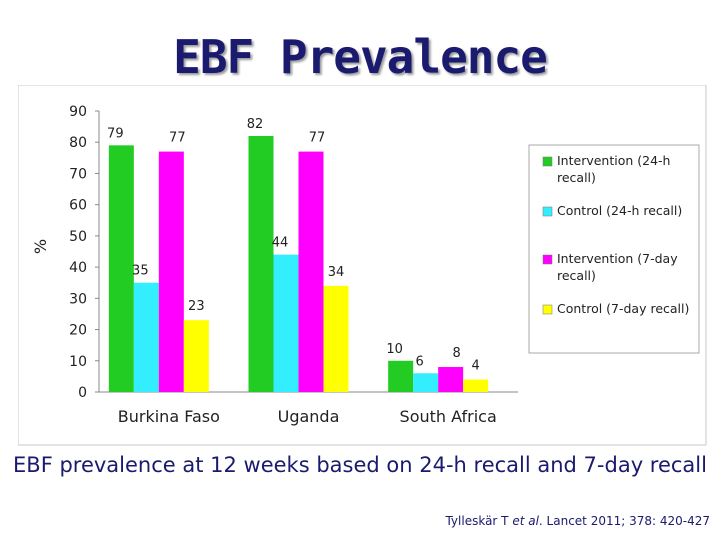 The height and width of the screenshot is (540, 720). What do you see at coordinates (280, 243) in the screenshot?
I see `data-label: 44` at bounding box center [280, 243].